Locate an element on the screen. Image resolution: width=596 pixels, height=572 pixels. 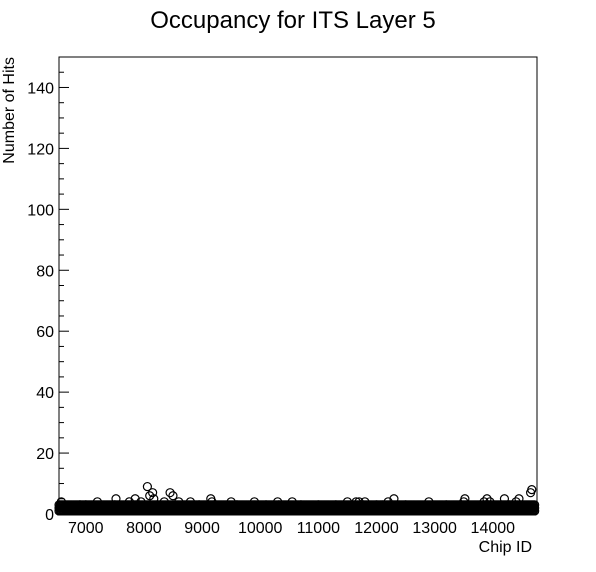
x-tick-label: 9000 is located at coordinates (202, 528).